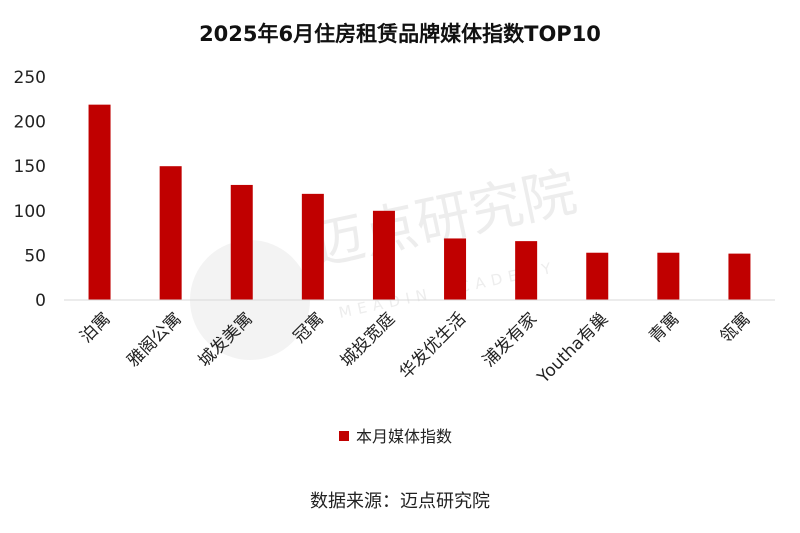 The height and width of the screenshot is (533, 800). I want to click on y-tick-label: 0, so click(40, 301).